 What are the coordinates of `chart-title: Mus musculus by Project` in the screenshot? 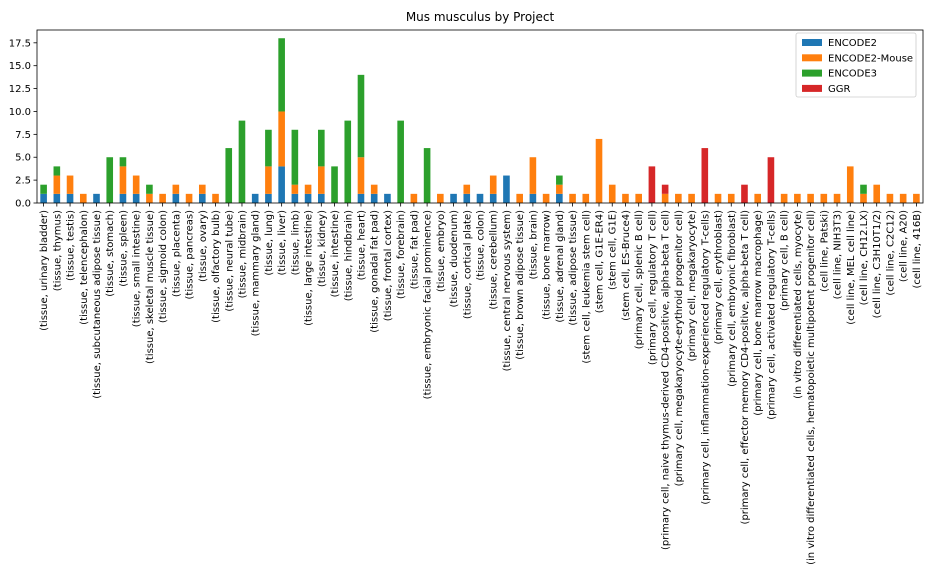 It's located at (480, 17).